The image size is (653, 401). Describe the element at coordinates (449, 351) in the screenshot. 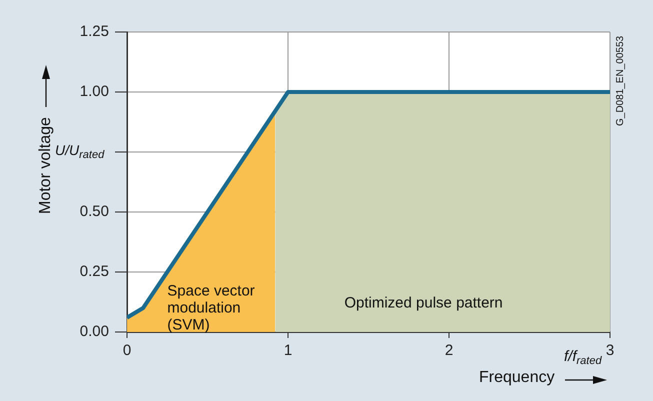

I see `x-tick-label: 2` at that location.